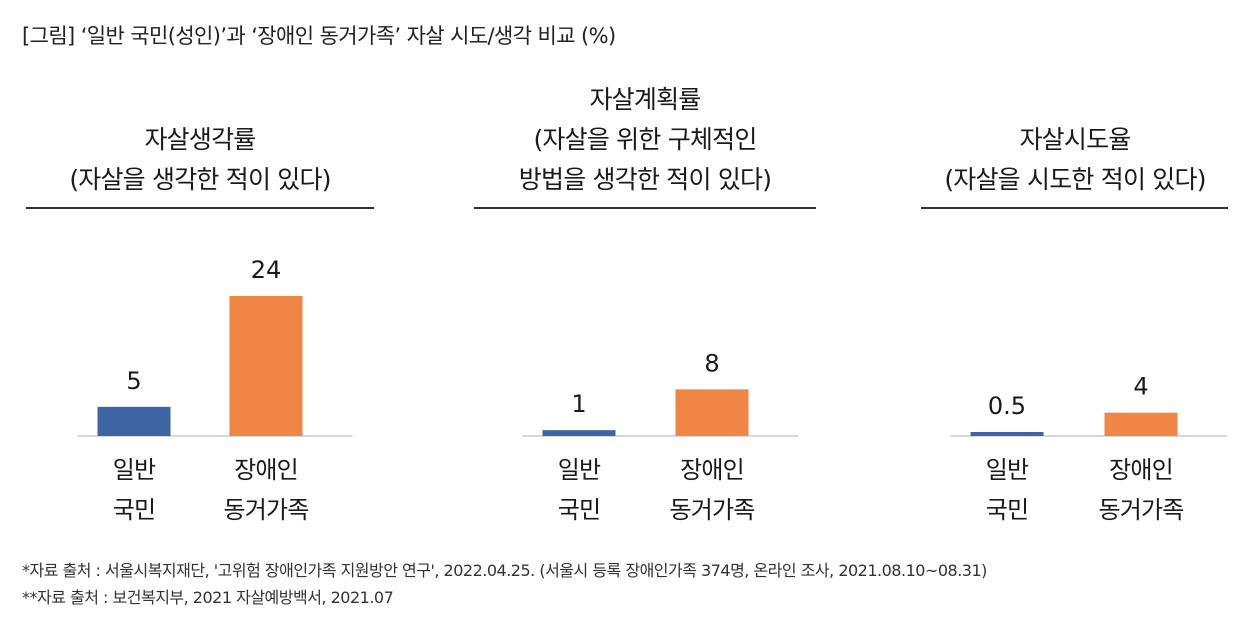  Describe the element at coordinates (644, 139) in the screenshot. I see `chart-2-title-line-2: (자살을 위한 구체적인` at that location.